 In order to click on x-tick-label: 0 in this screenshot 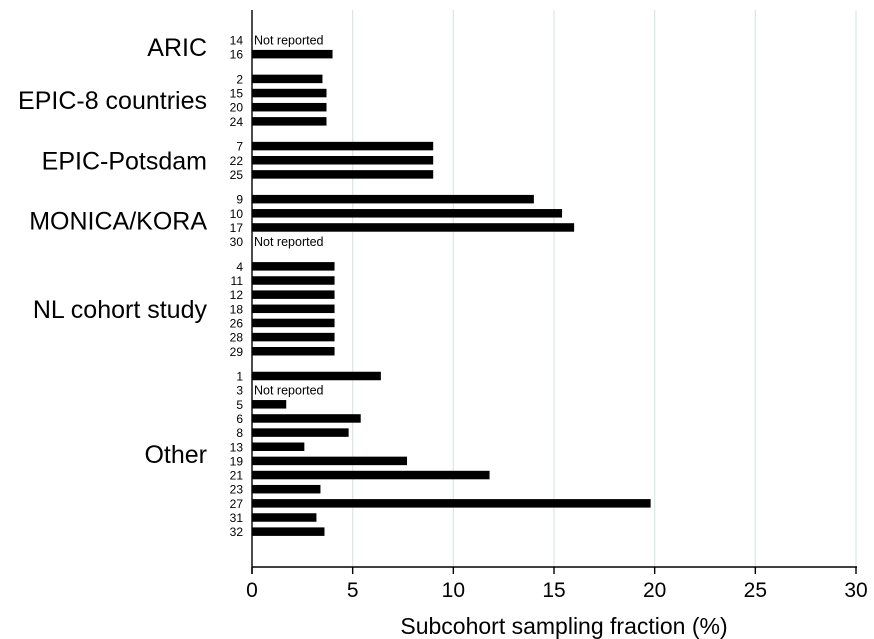, I will do `click(252, 590)`.